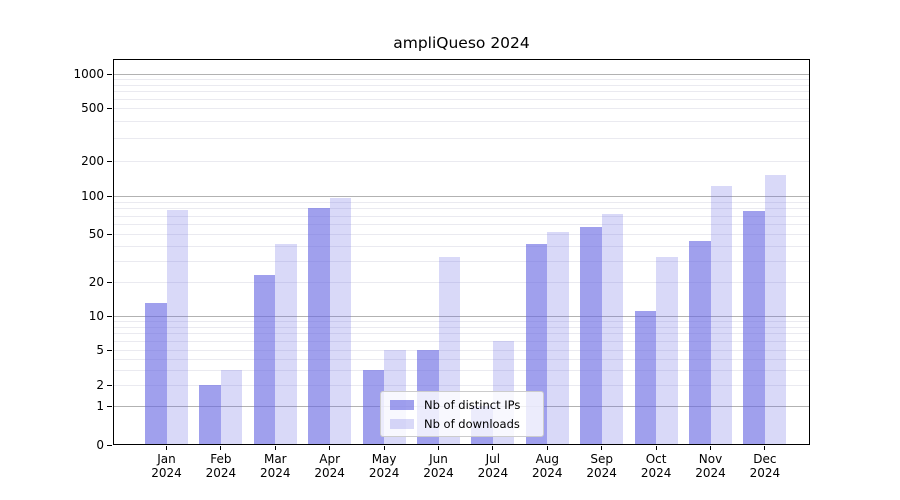  I want to click on x-axis-tick-label: Jan 2024, so click(167, 466).